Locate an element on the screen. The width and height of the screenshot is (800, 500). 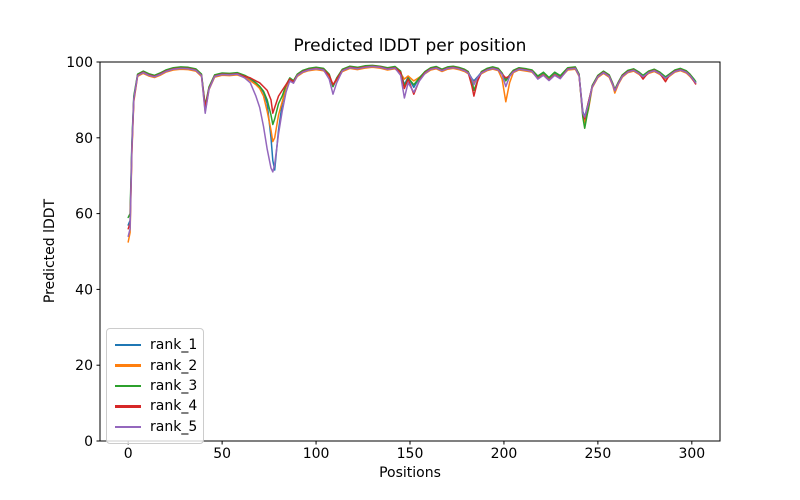
legend-label: rank_2 is located at coordinates (174, 365).